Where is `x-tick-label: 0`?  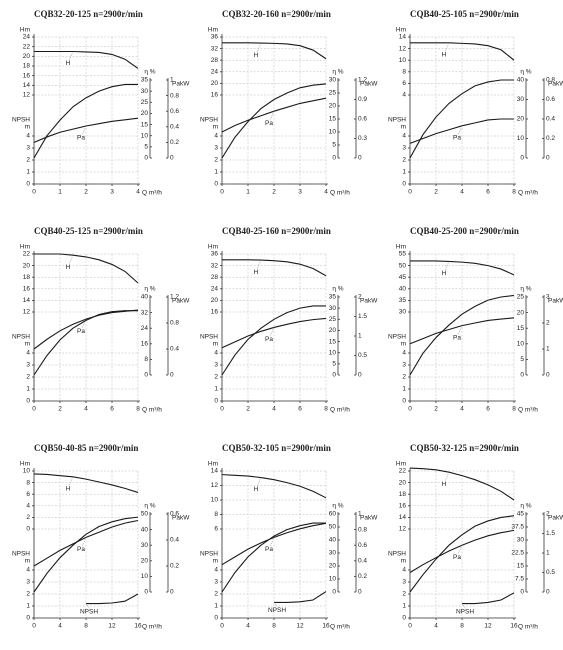 x-tick-label: 0 is located at coordinates (34, 626).